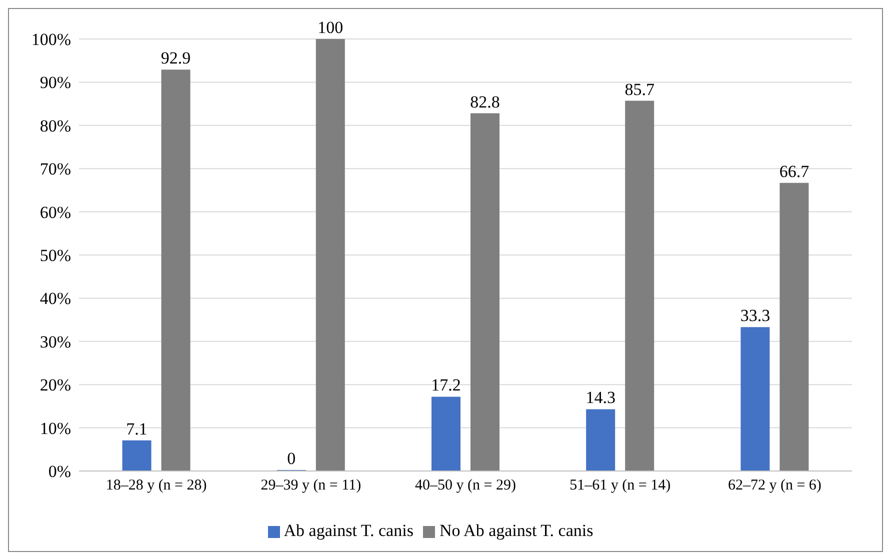 The image size is (891, 560). Describe the element at coordinates (446, 385) in the screenshot. I see `data-label: 17.2` at that location.